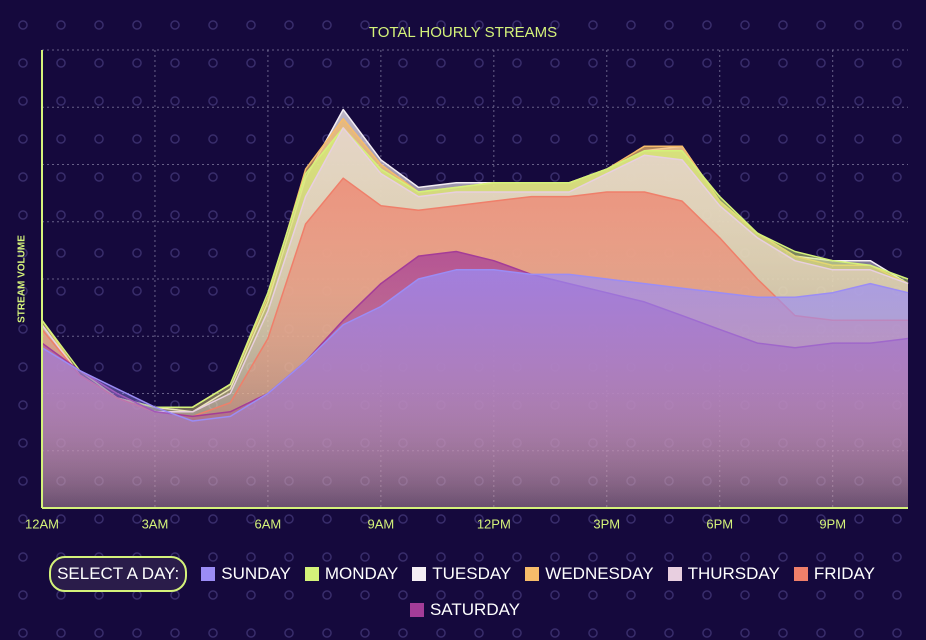 Image resolution: width=926 pixels, height=640 pixels. Describe the element at coordinates (733, 573) in the screenshot. I see `legend-label: THURSDAY` at that location.